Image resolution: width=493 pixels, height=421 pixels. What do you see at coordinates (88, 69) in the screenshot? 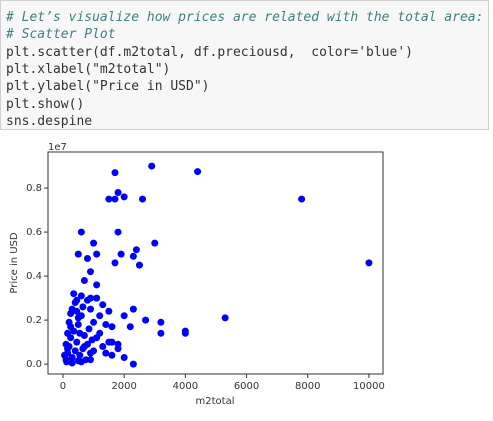
I see `code-line: plt.xlabel("m2total")` at bounding box center [88, 69].